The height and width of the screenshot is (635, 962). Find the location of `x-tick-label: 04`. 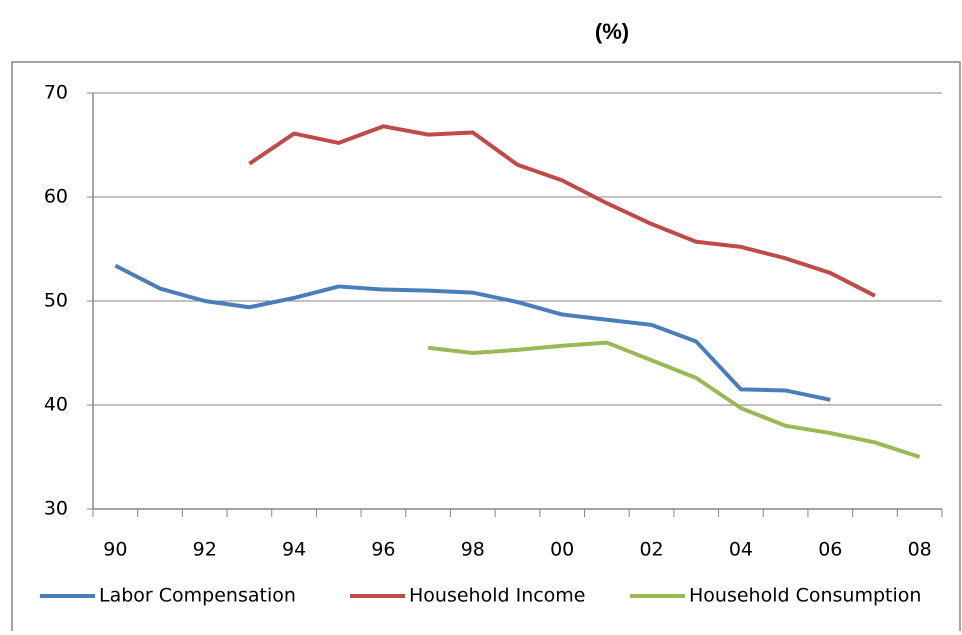

x-tick-label: 04 is located at coordinates (741, 550).